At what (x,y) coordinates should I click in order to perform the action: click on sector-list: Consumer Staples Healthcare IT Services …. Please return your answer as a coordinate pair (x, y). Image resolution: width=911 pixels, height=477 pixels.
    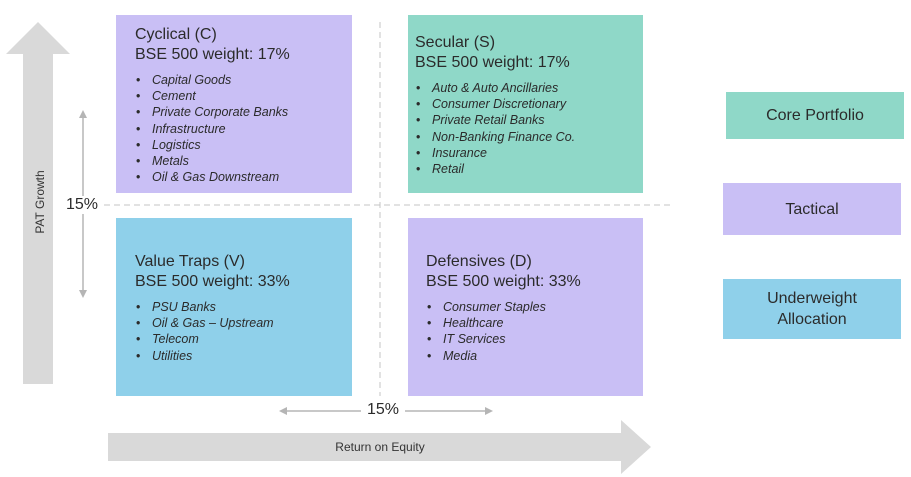
    Looking at the image, I should click on (534, 331).